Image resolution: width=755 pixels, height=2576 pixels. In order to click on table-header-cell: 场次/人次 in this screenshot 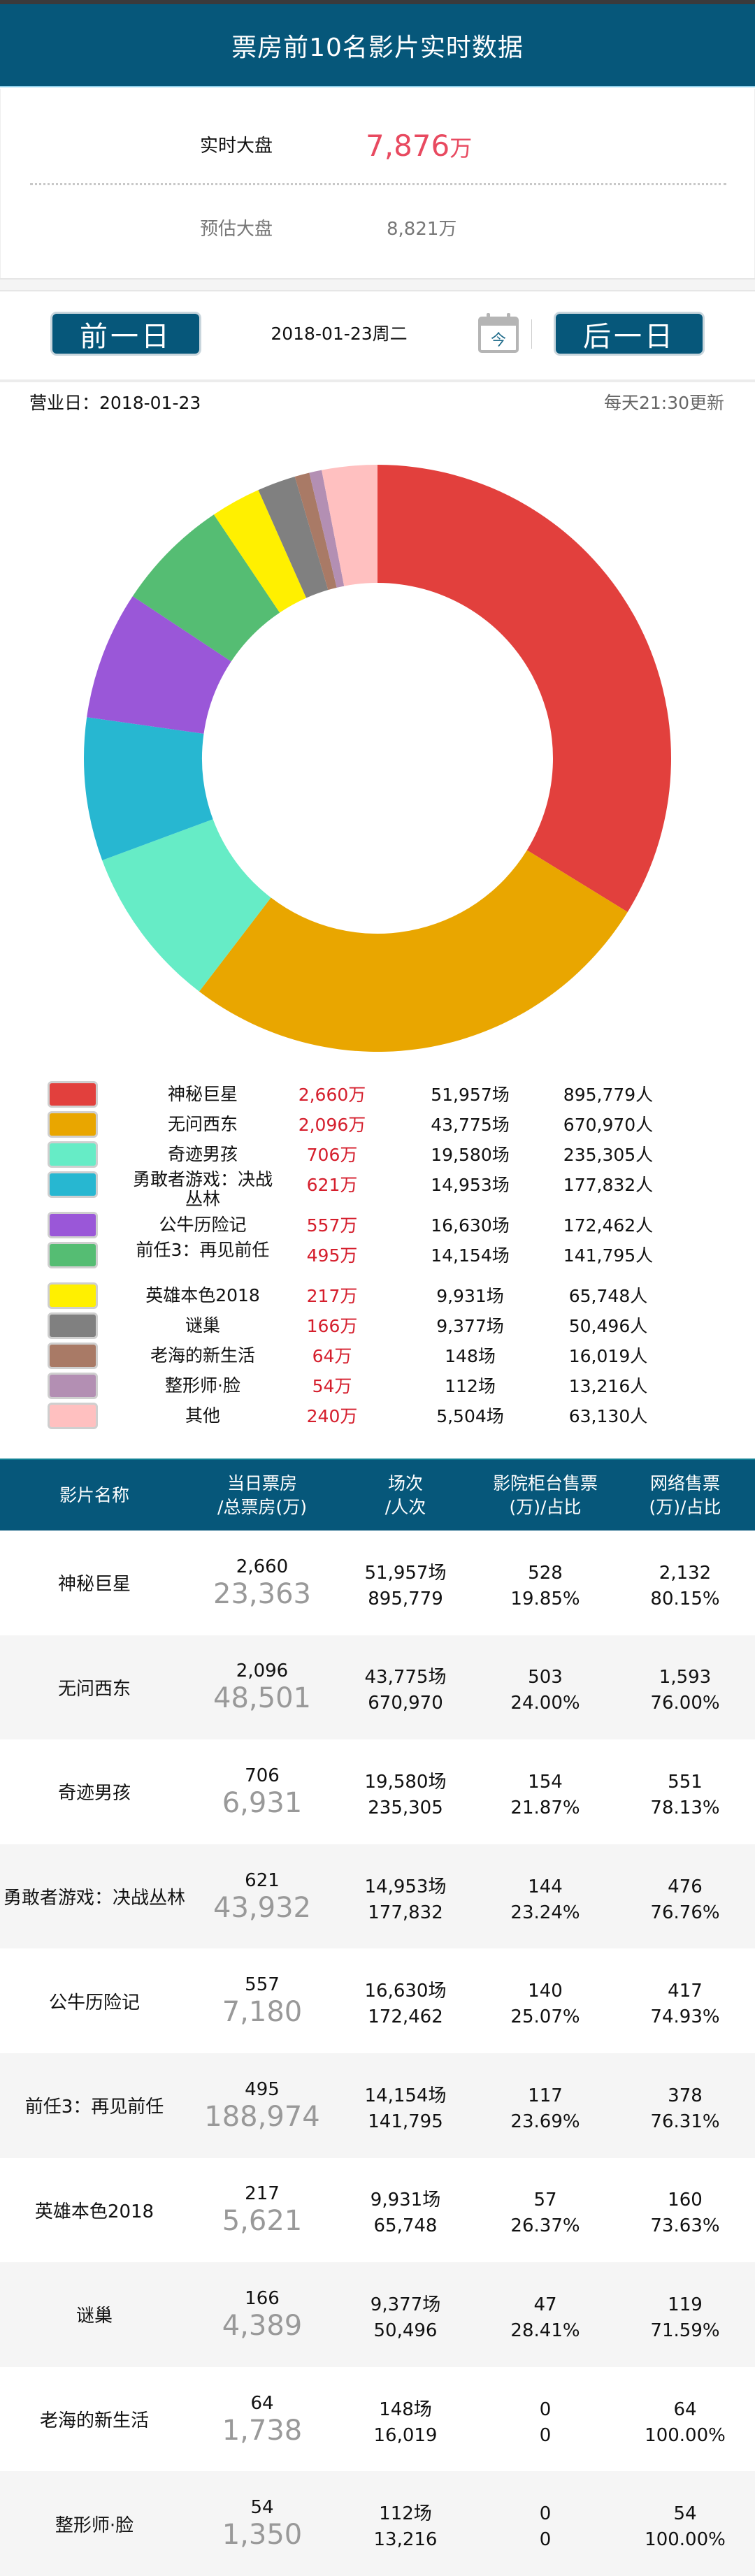, I will do `click(405, 1495)`.